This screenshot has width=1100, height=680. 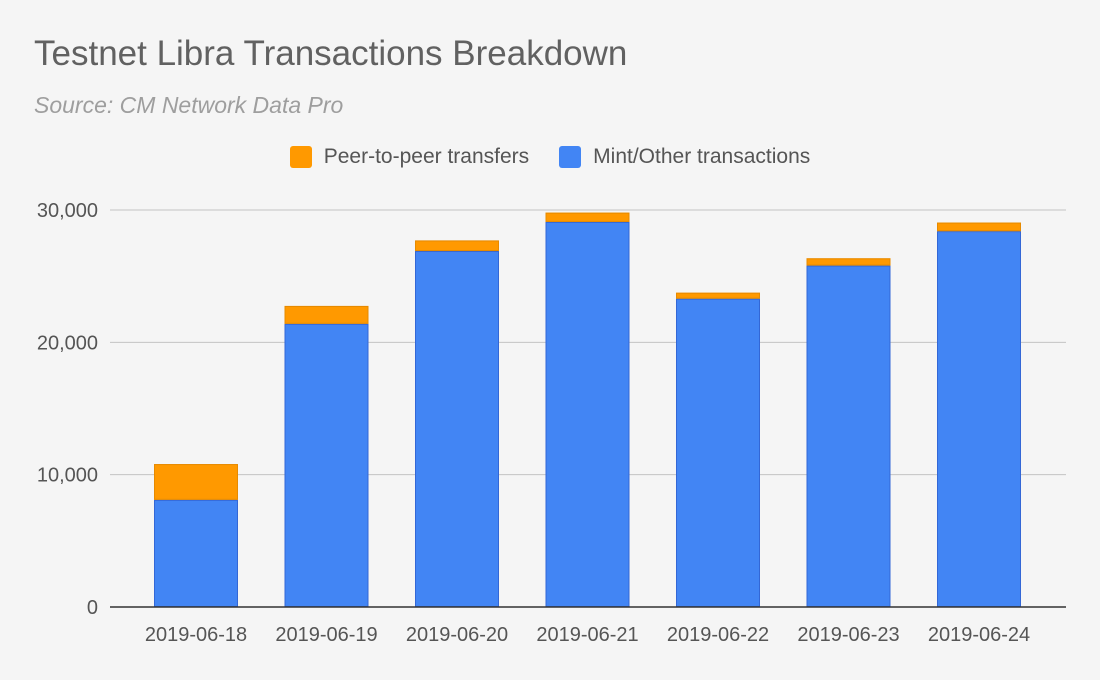 What do you see at coordinates (196, 635) in the screenshot?
I see `x-tick-label-2019-06-18: 2019-06-18` at bounding box center [196, 635].